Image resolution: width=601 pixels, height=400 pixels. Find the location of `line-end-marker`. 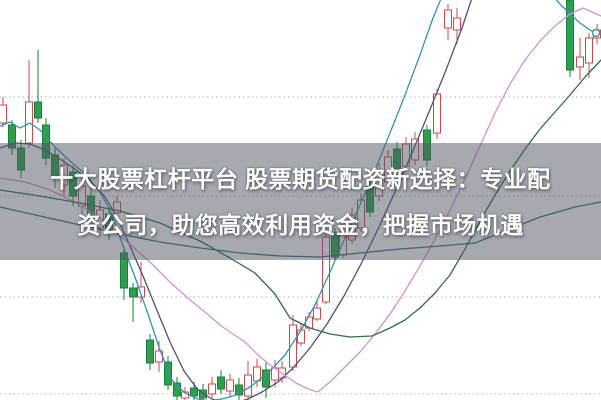

line-end-marker is located at coordinates (596, 33).